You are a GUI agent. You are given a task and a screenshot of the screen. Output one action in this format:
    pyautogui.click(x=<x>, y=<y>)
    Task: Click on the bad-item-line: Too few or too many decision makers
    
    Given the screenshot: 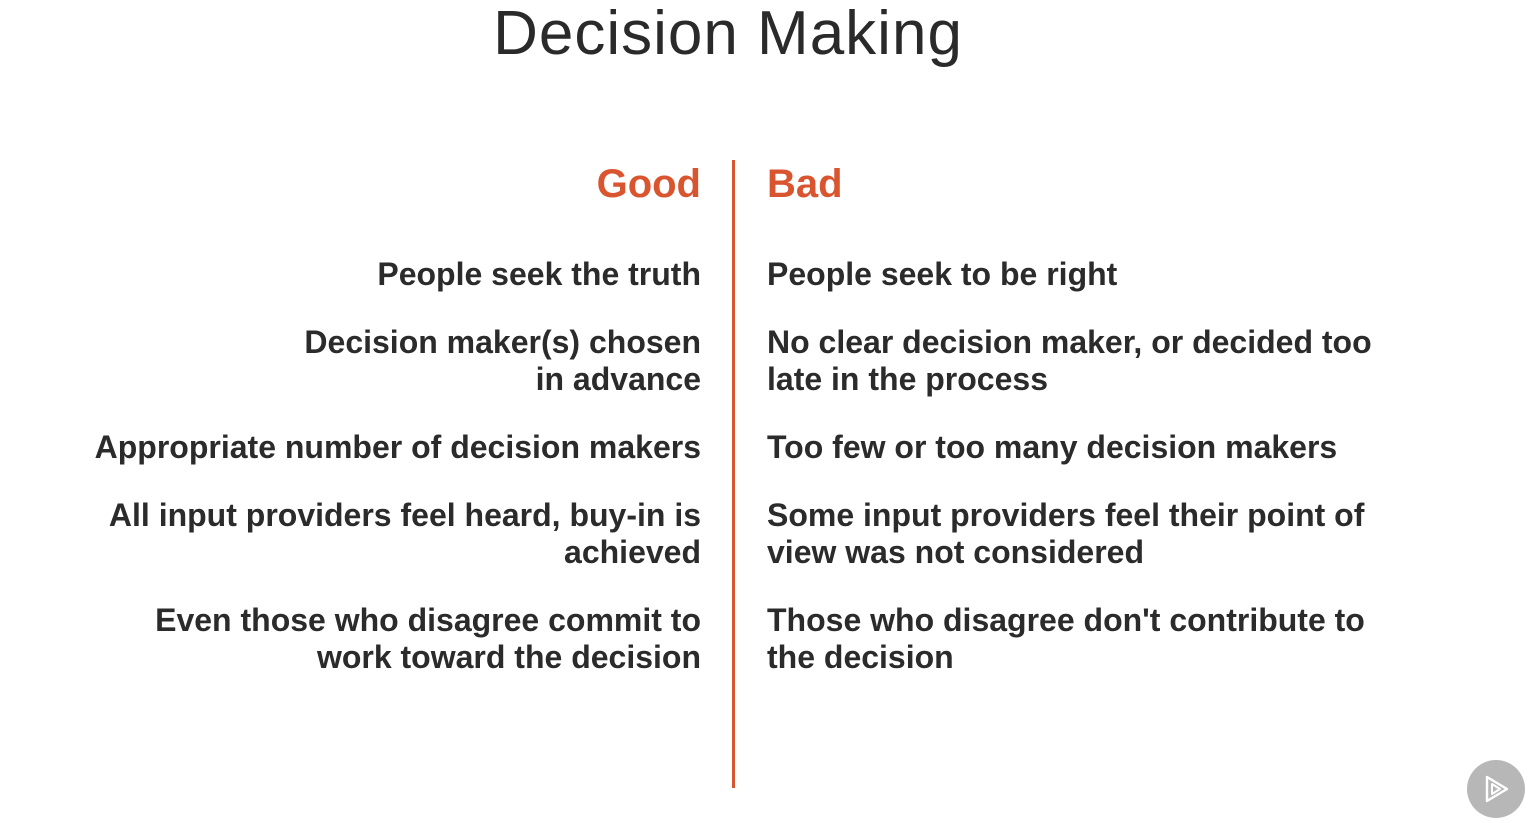 What is the action you would take?
    pyautogui.click(x=1052, y=447)
    